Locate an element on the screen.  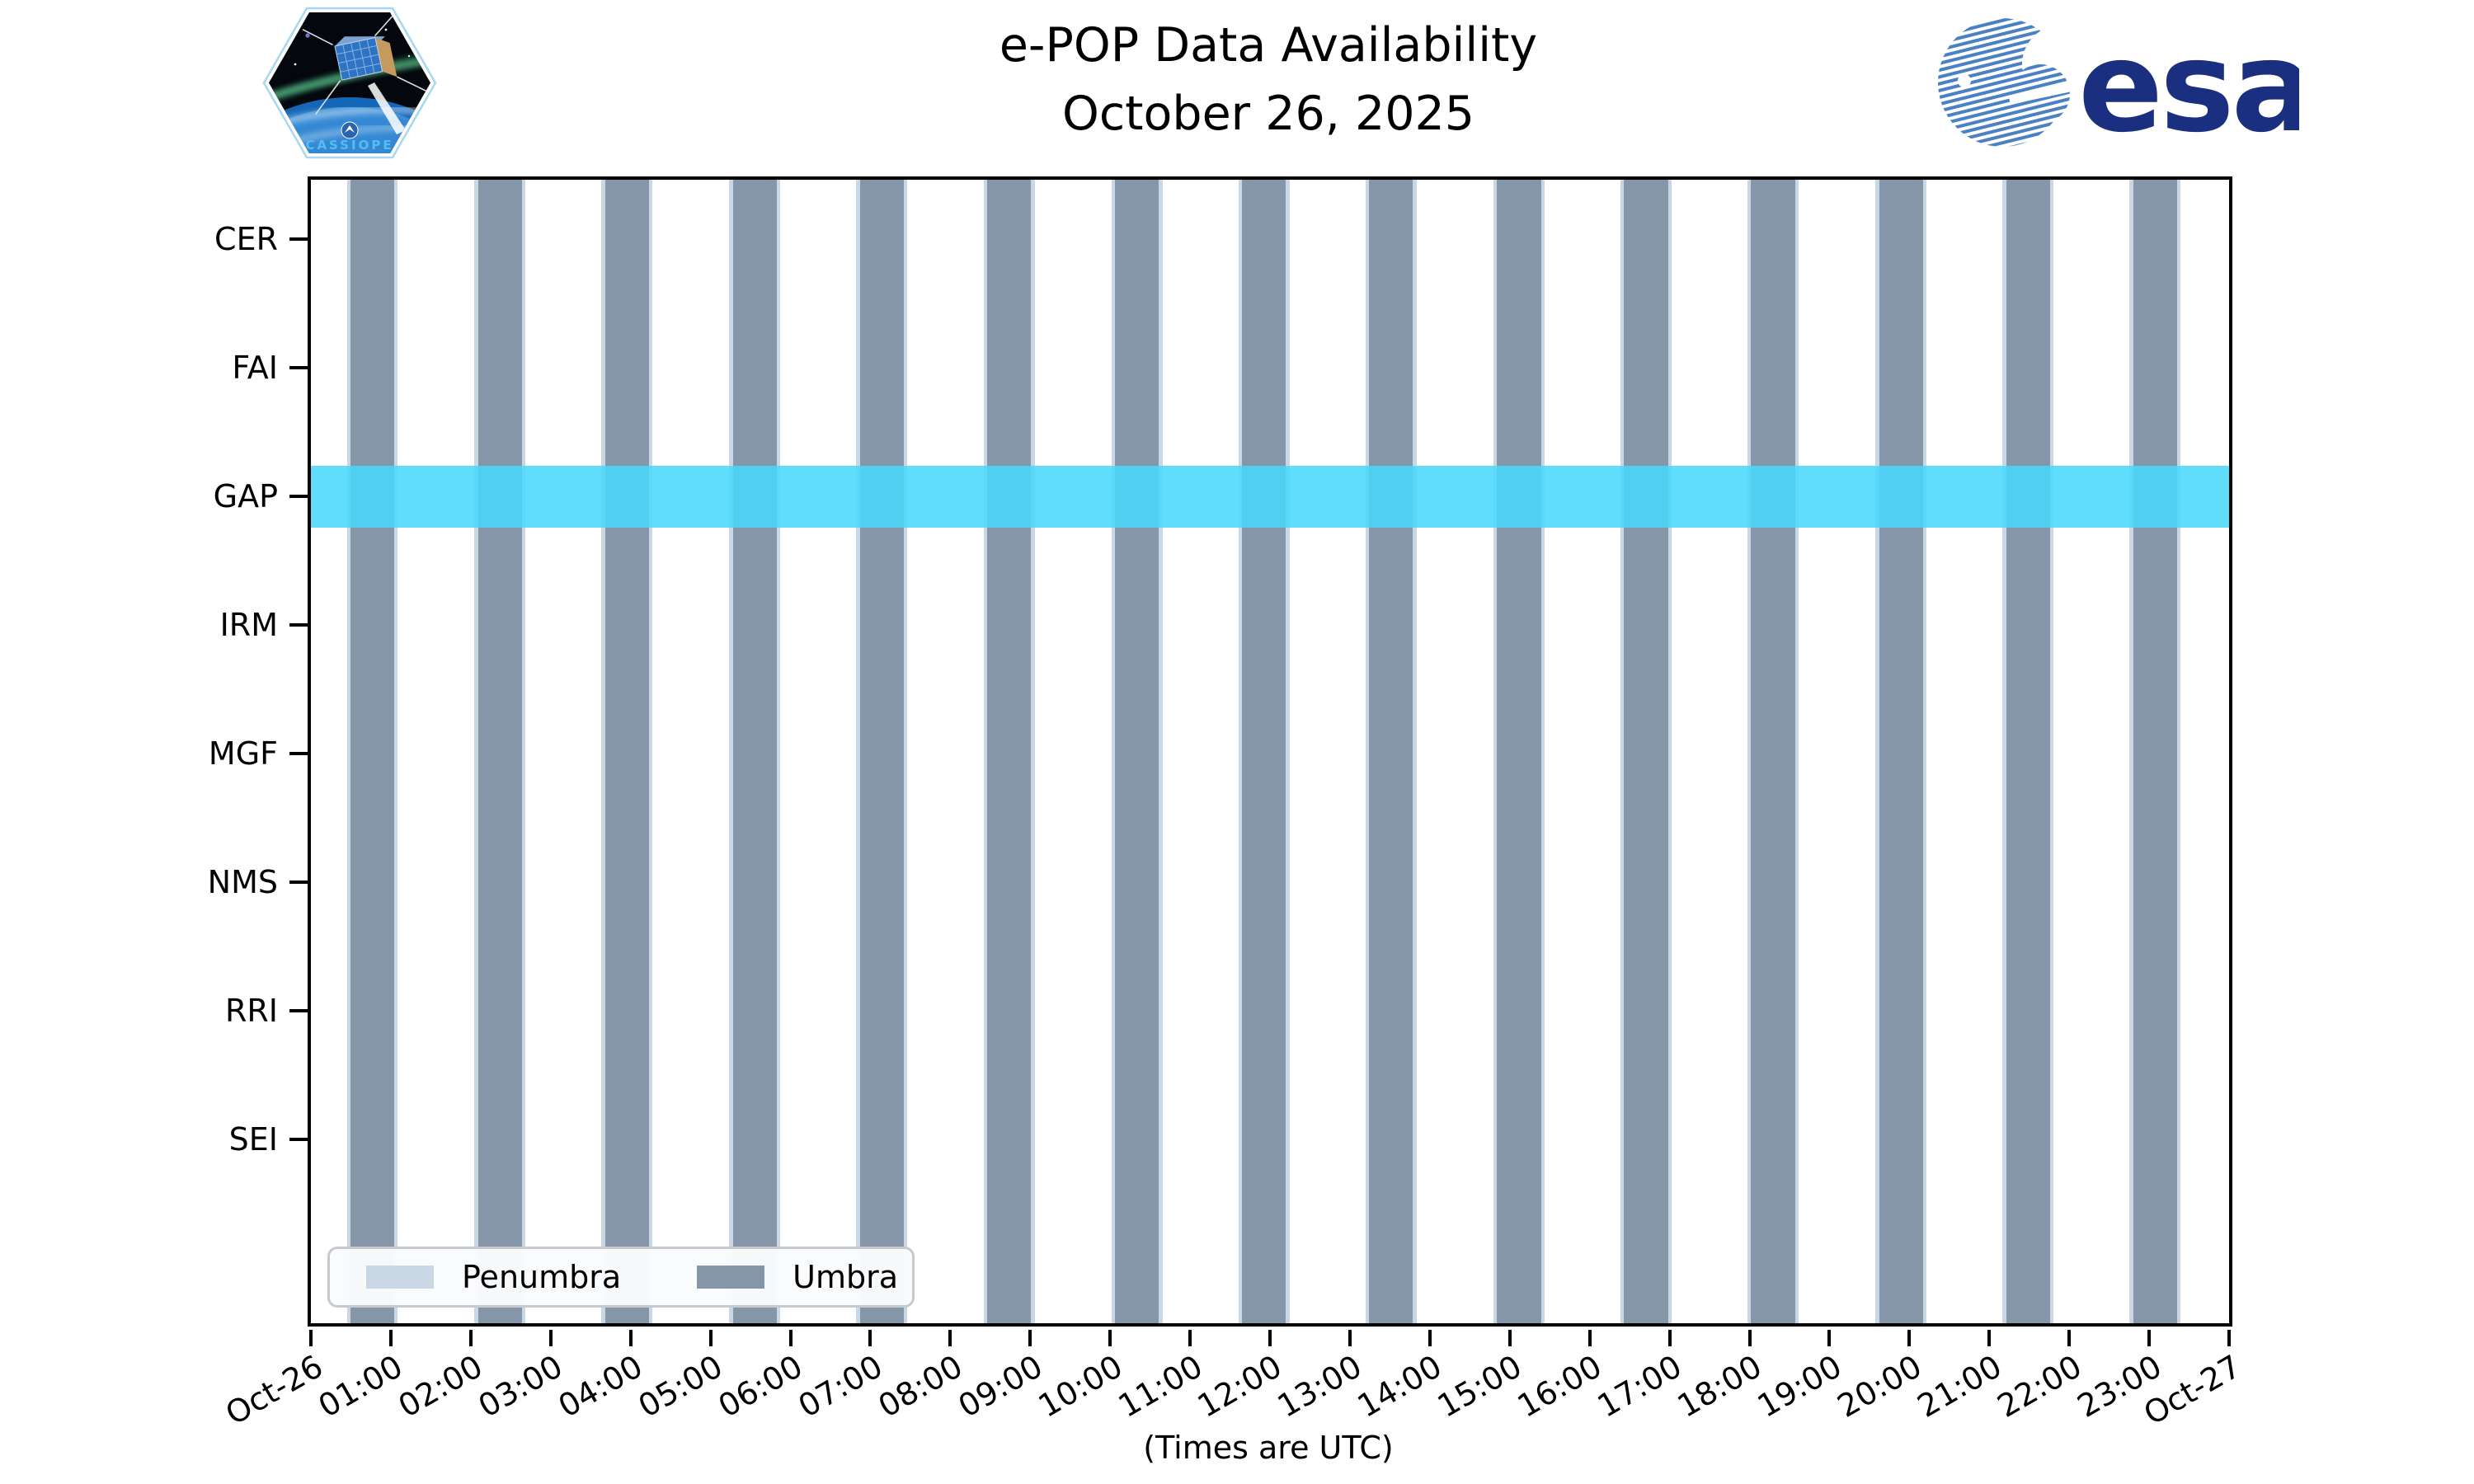
x-tick-label: 06:00 is located at coordinates (760, 1386).